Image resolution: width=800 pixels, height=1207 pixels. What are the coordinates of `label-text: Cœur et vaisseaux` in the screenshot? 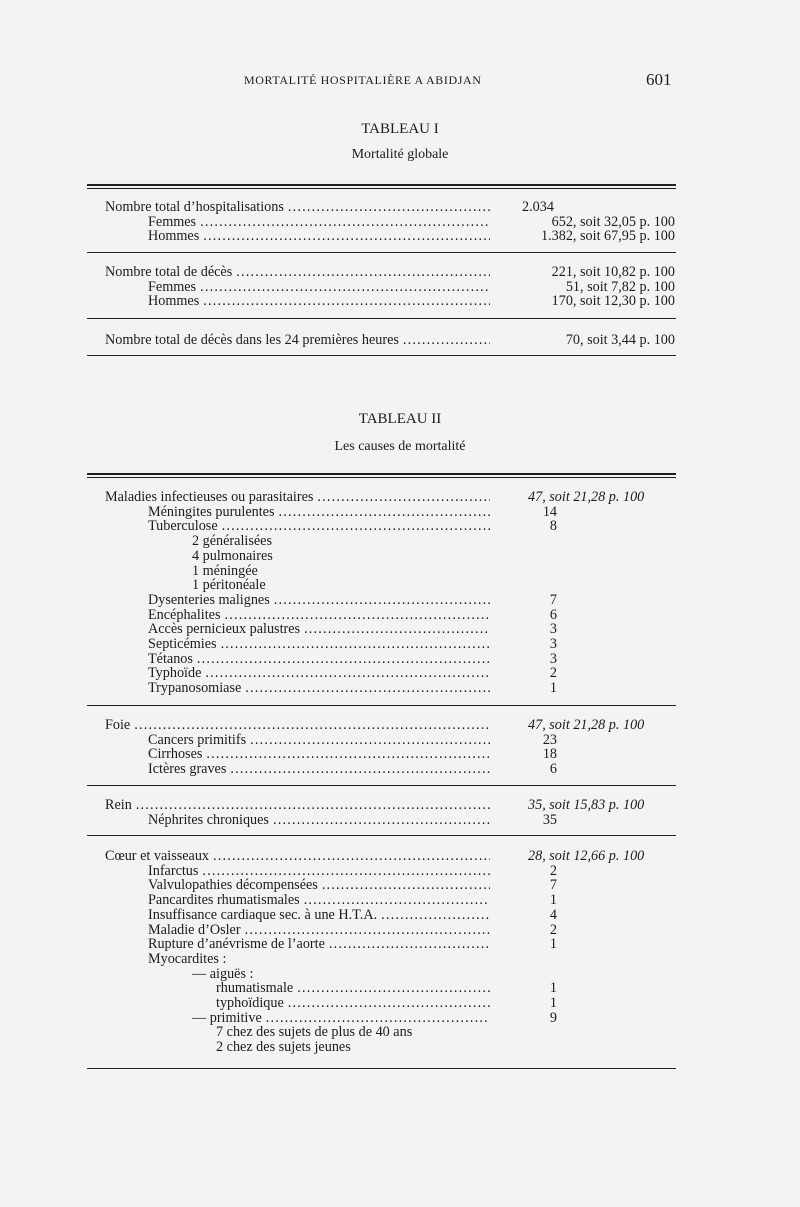 It's located at (157, 856).